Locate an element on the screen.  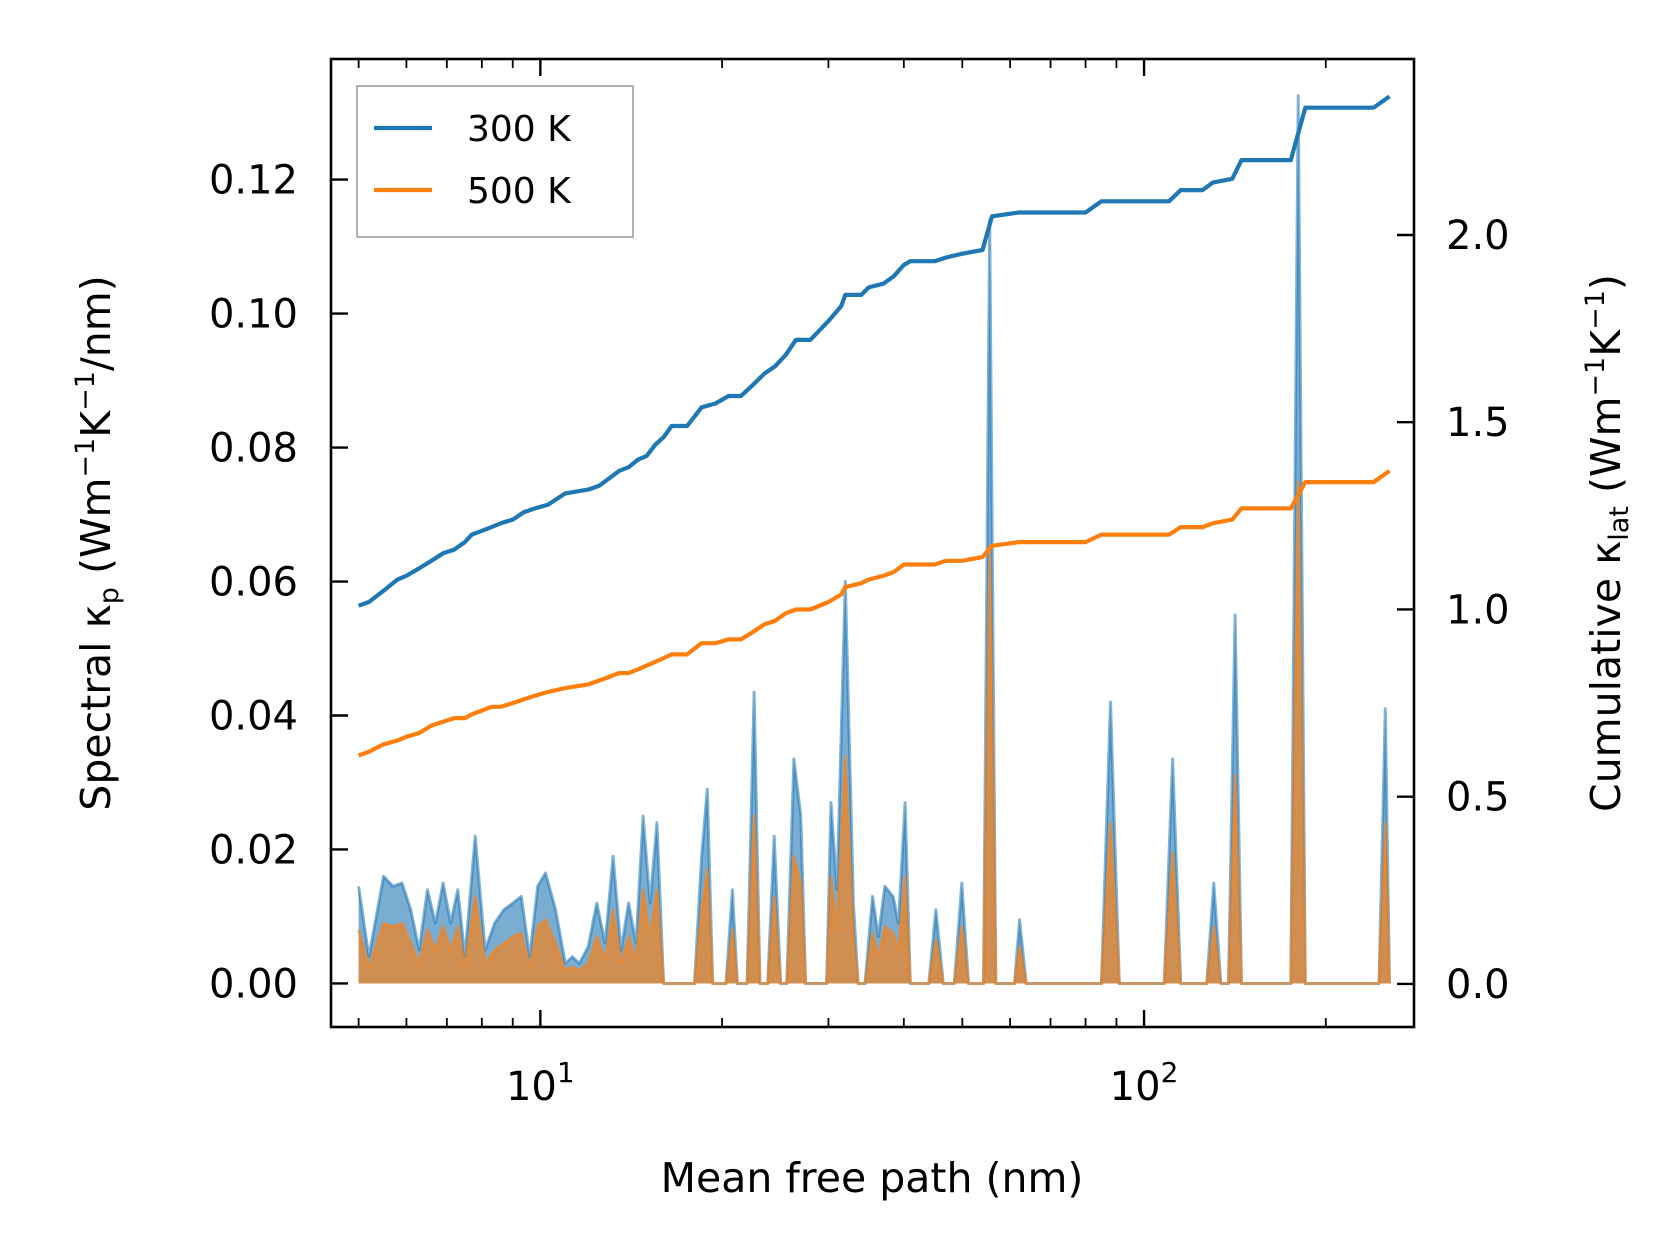
right-y-tick-label: 2.0 is located at coordinates (1478, 236).